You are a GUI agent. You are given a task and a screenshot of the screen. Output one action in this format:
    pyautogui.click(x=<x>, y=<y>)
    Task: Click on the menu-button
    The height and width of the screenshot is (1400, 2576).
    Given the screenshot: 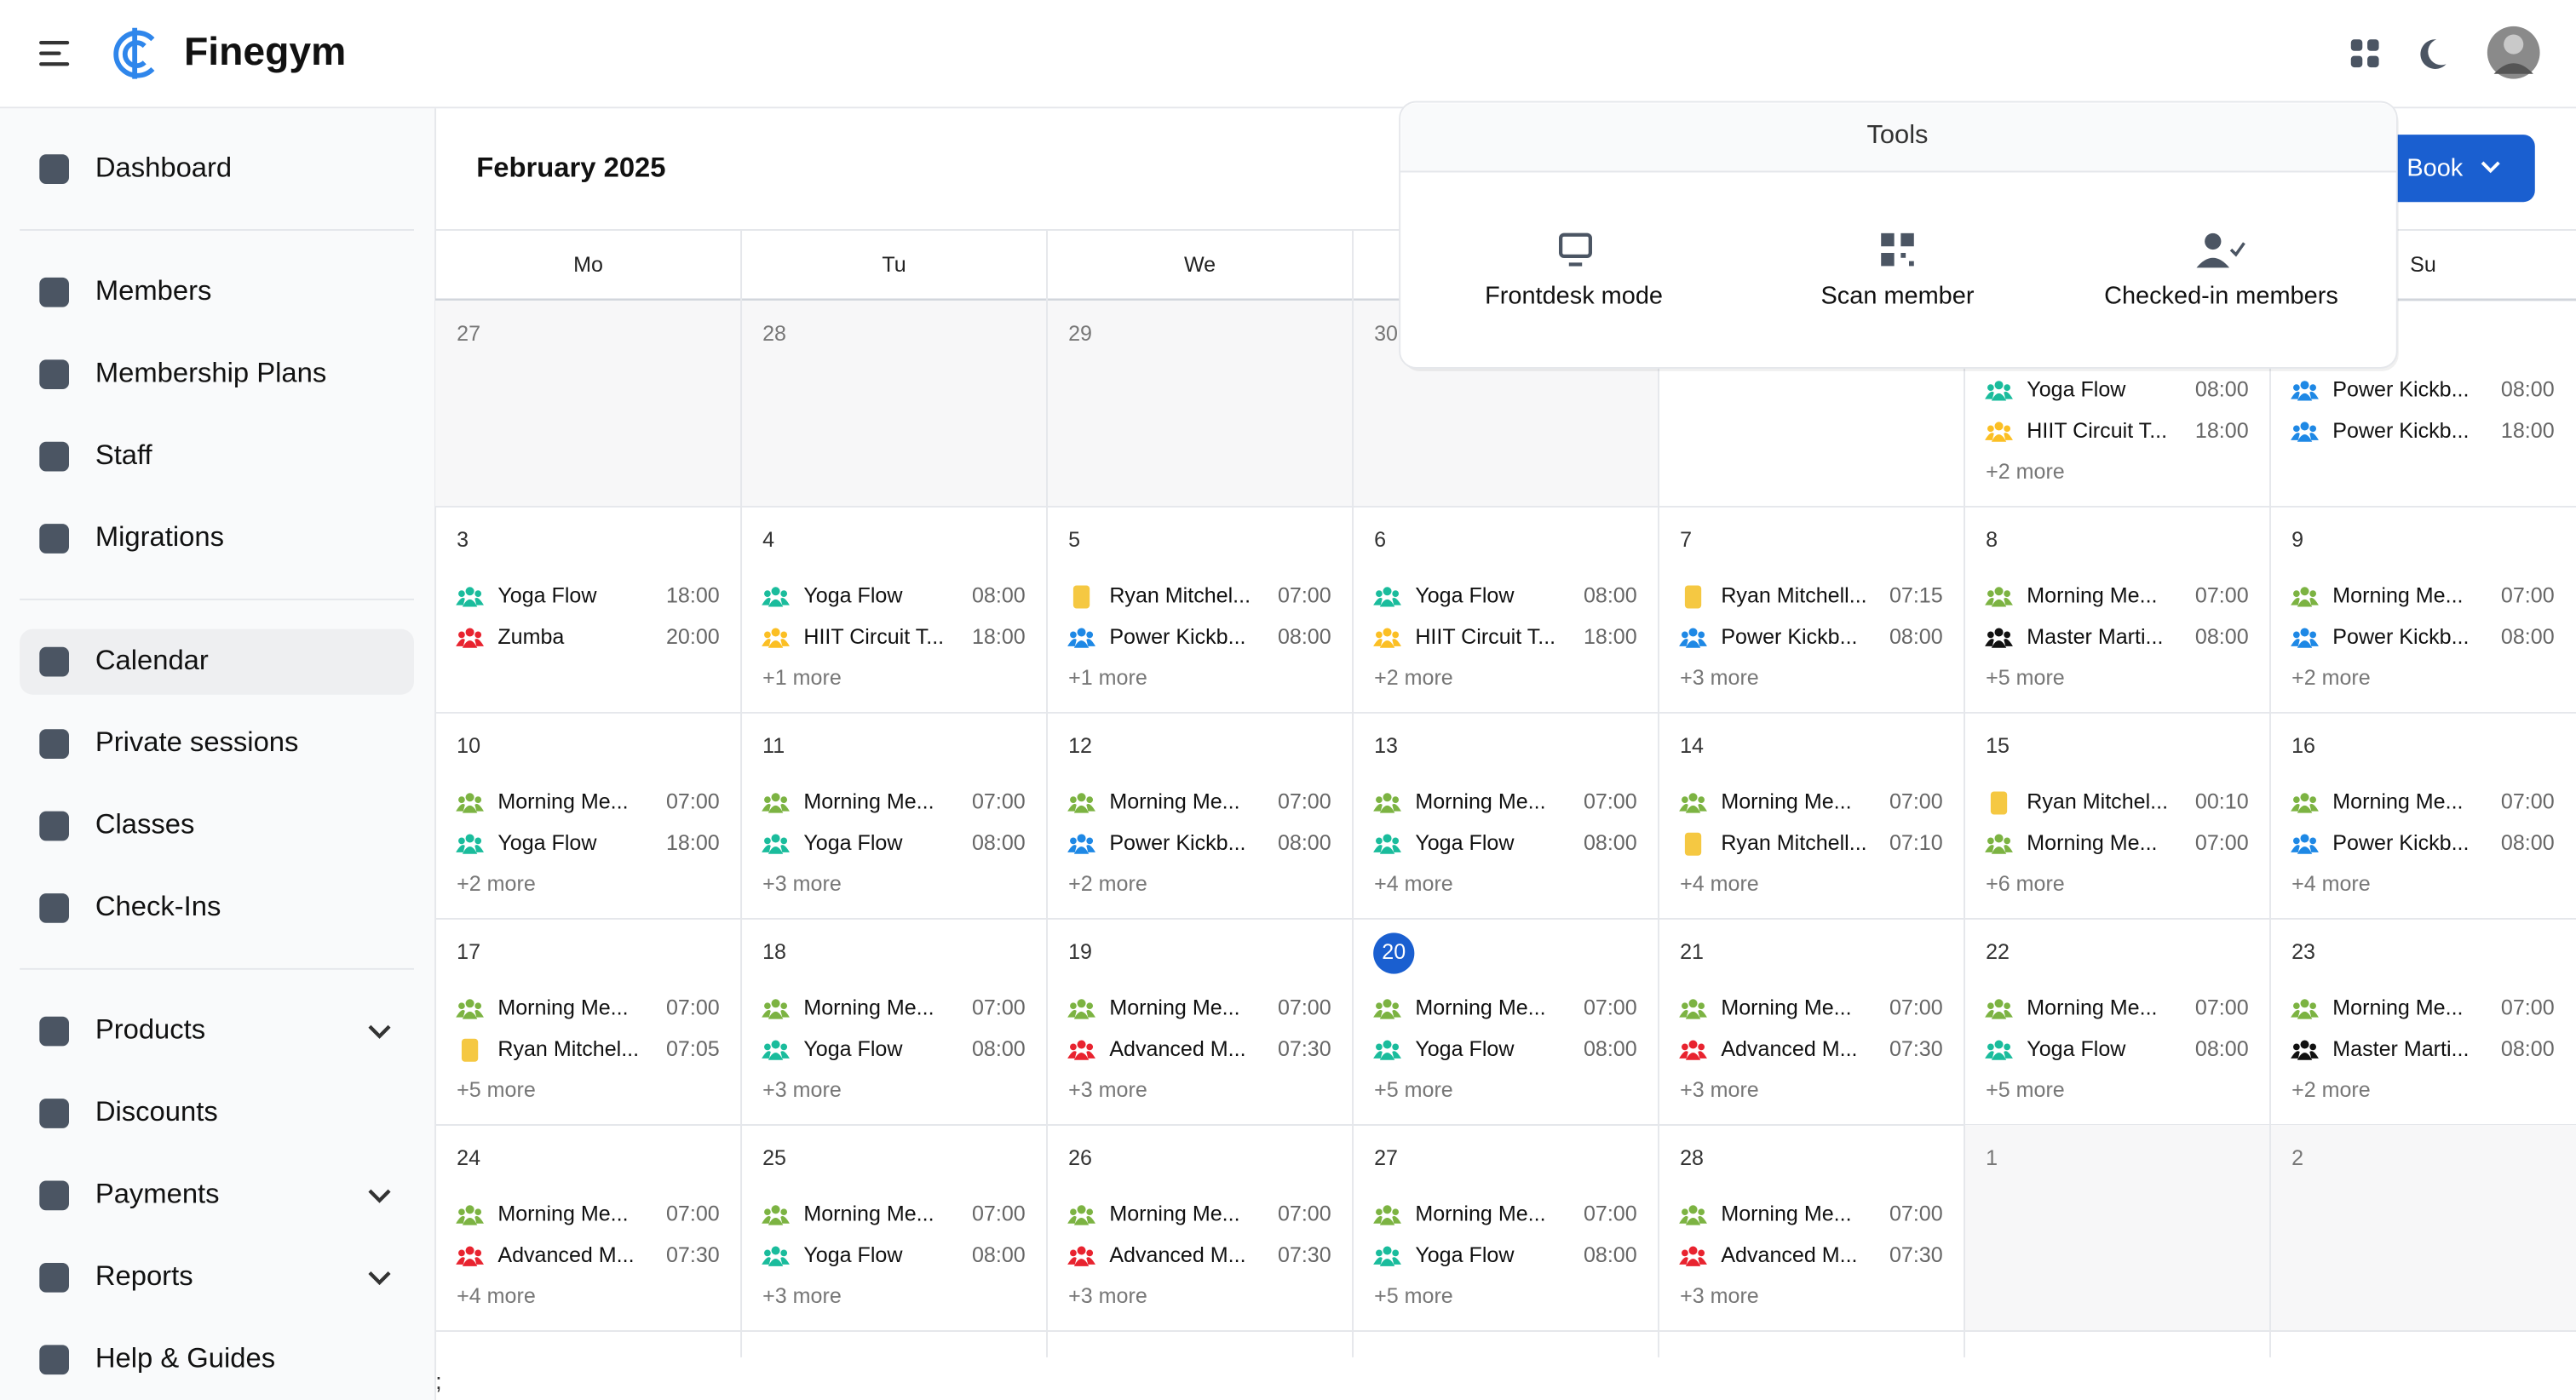 What is the action you would take?
    pyautogui.click(x=55, y=54)
    